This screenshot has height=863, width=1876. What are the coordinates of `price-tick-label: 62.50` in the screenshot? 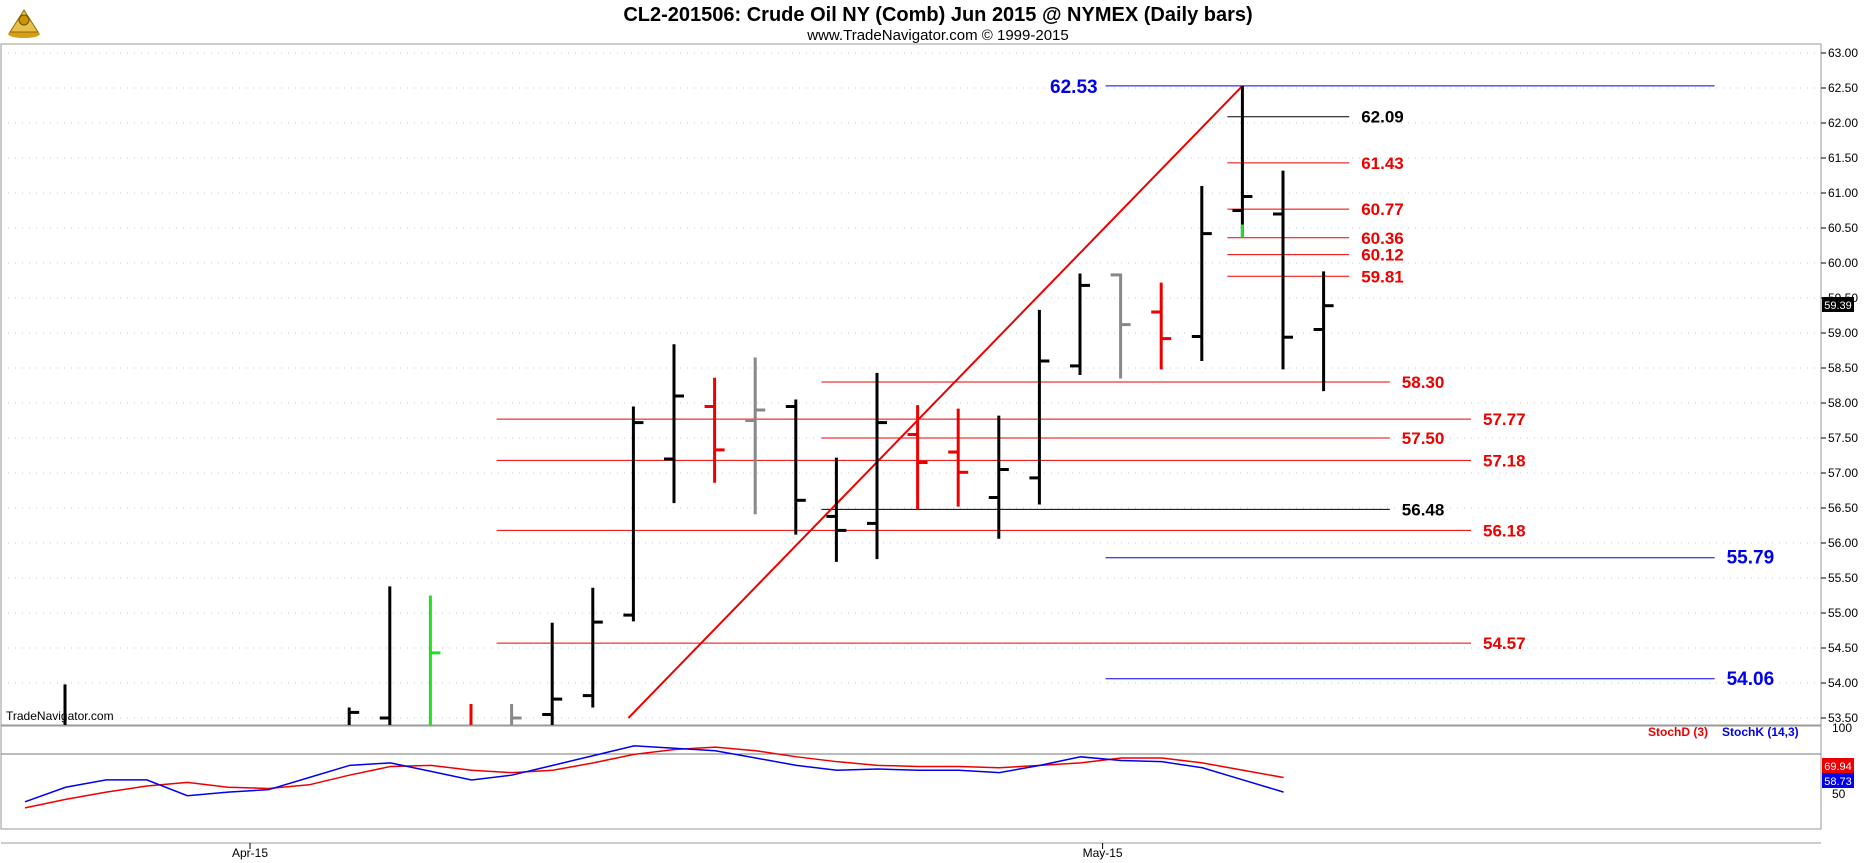 It's located at (1843, 88).